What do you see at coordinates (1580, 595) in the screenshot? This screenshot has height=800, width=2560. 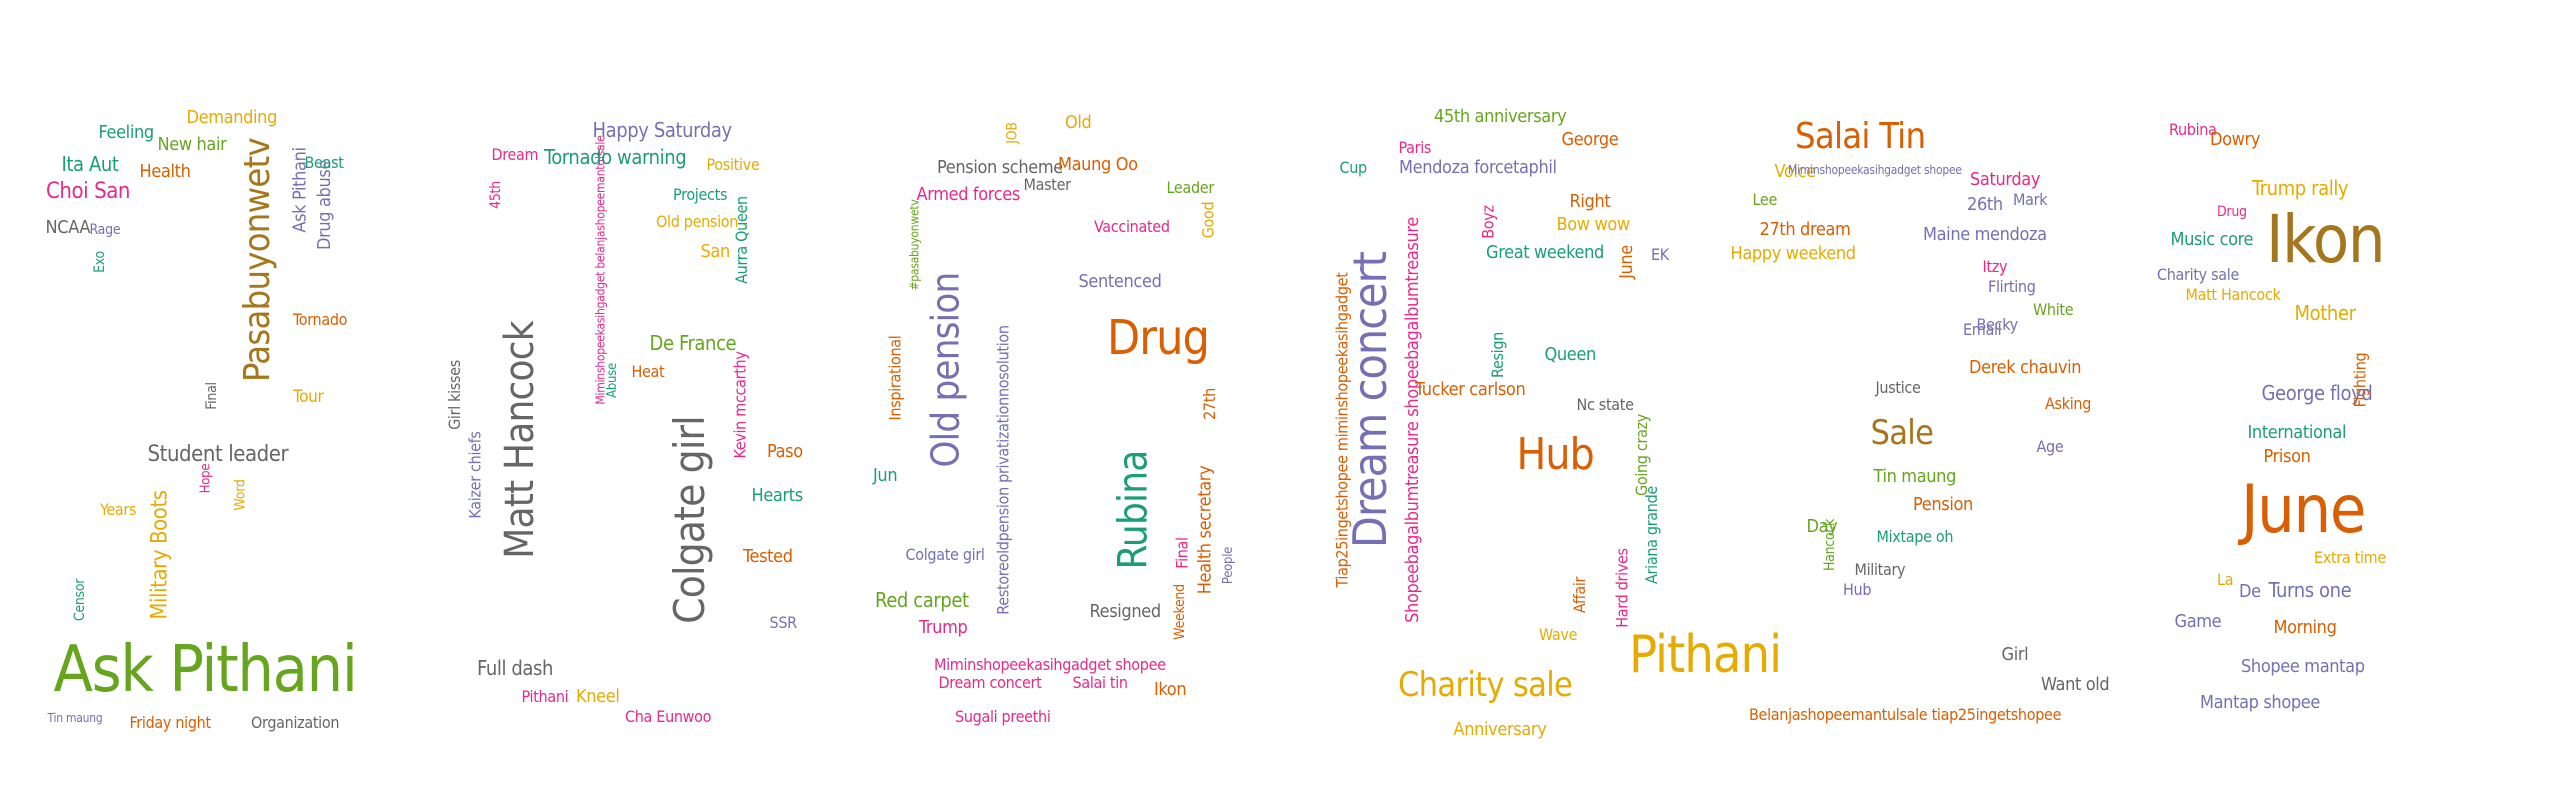 I see `cloud-word: Affair` at bounding box center [1580, 595].